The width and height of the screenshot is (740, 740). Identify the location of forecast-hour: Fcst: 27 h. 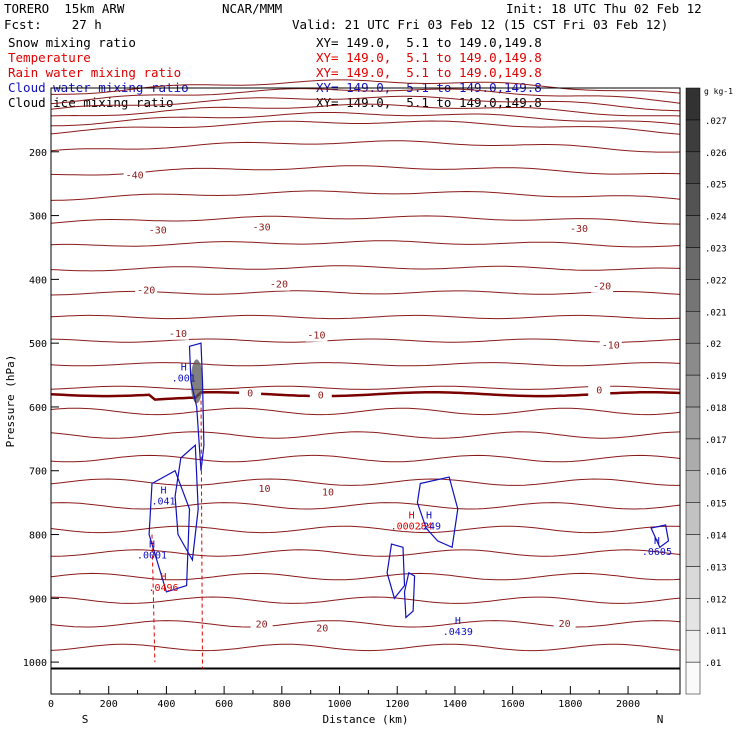
(53, 24).